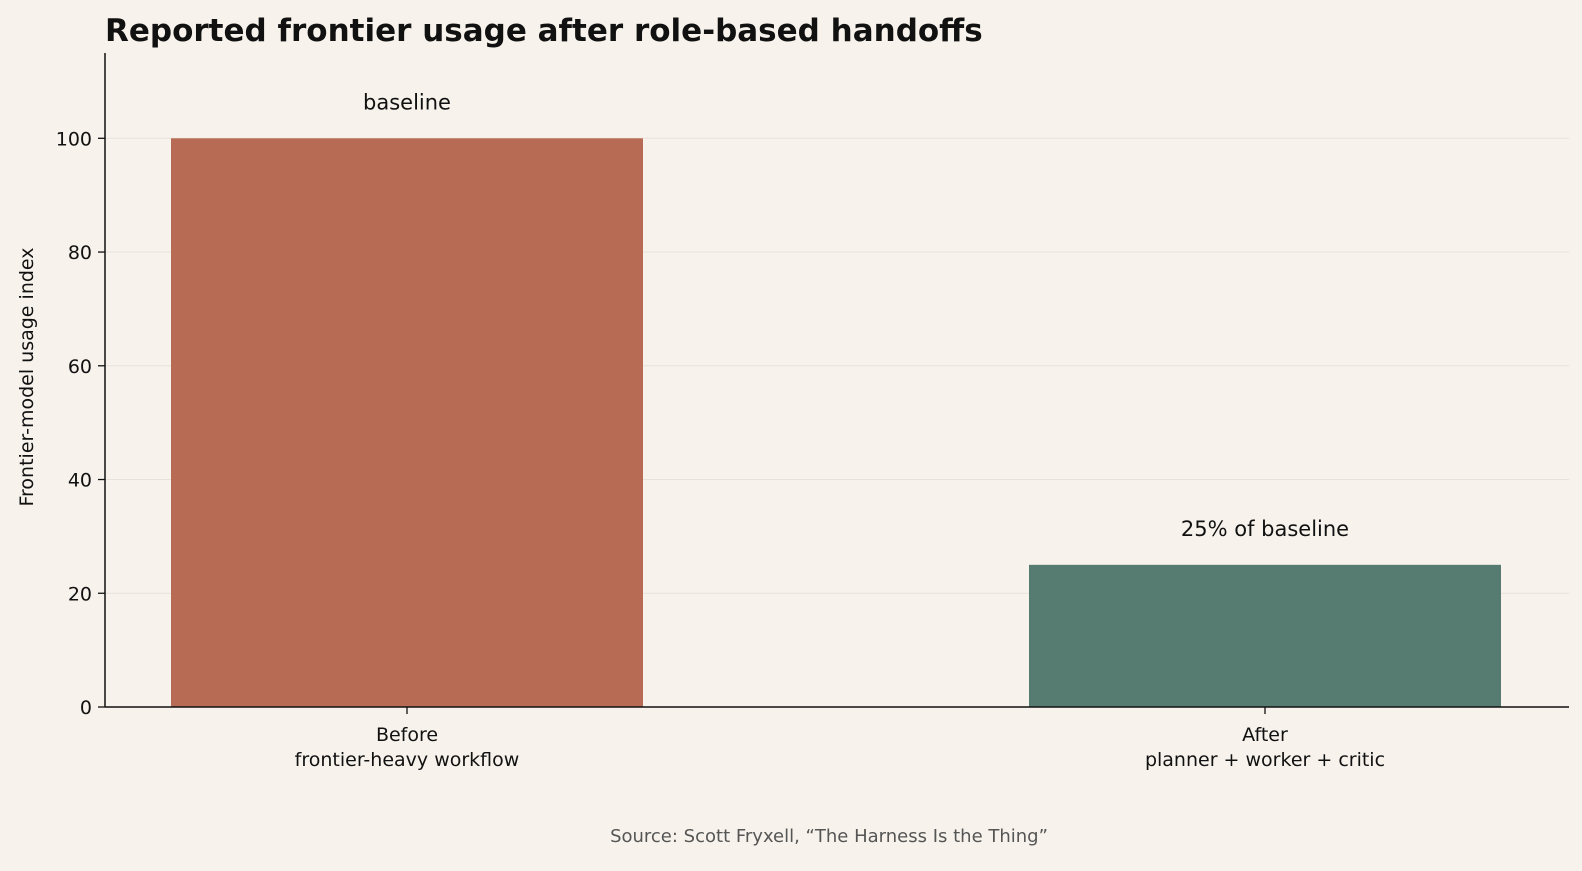  I want to click on y-tick-label-60: 60, so click(80, 367).